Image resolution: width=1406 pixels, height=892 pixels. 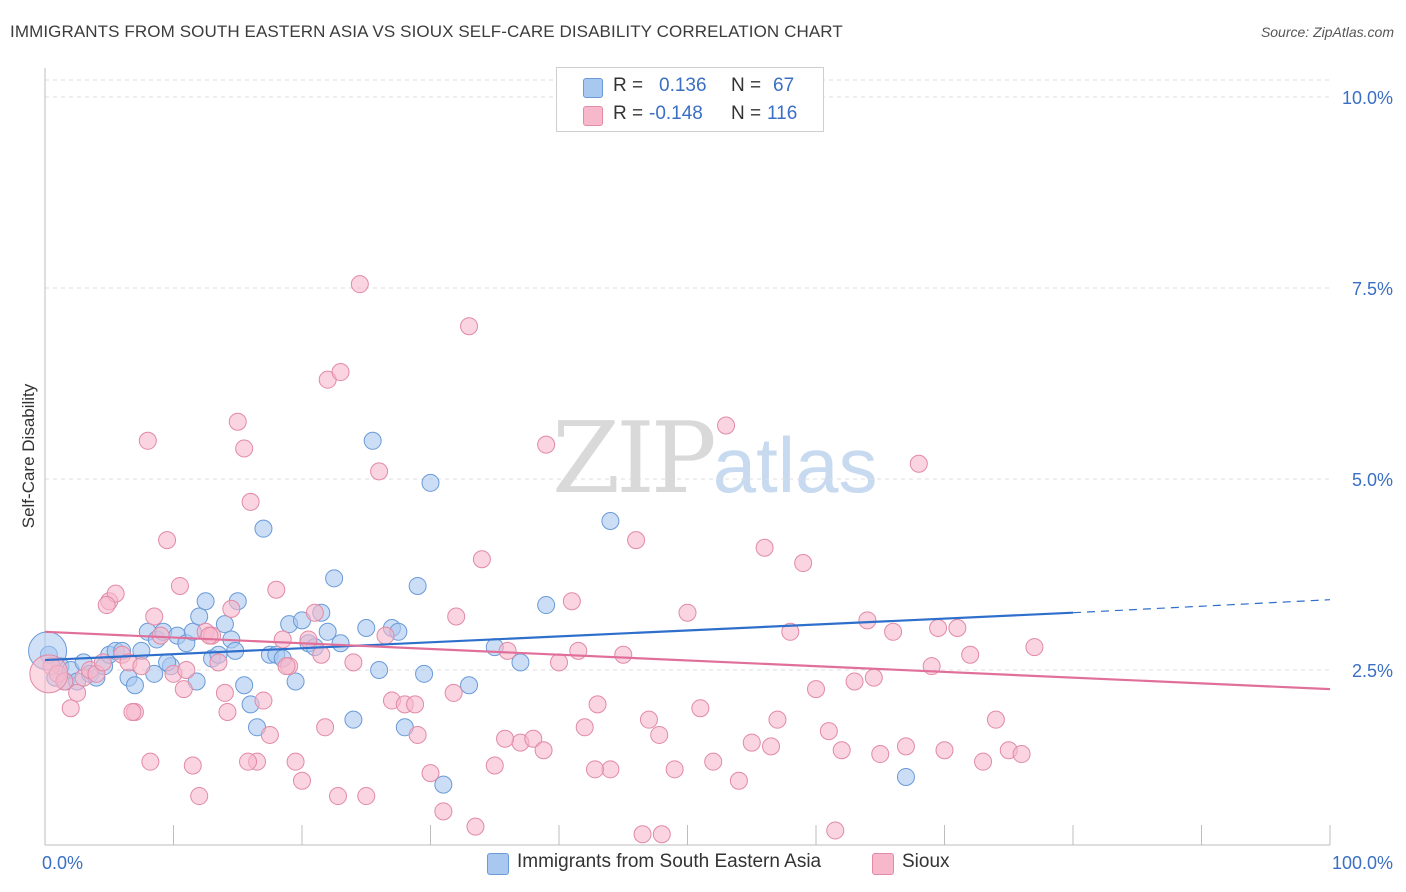 I want to click on legend-n-value: 67, so click(x=784, y=85).